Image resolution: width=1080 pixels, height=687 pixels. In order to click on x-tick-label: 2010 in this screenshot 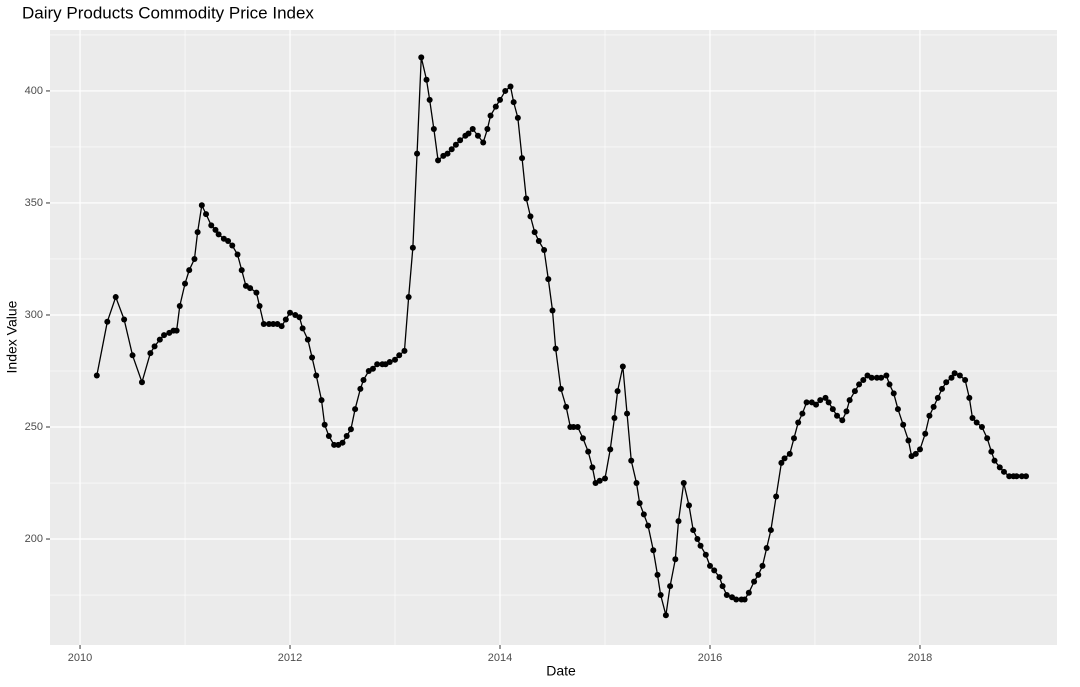, I will do `click(80, 658)`.